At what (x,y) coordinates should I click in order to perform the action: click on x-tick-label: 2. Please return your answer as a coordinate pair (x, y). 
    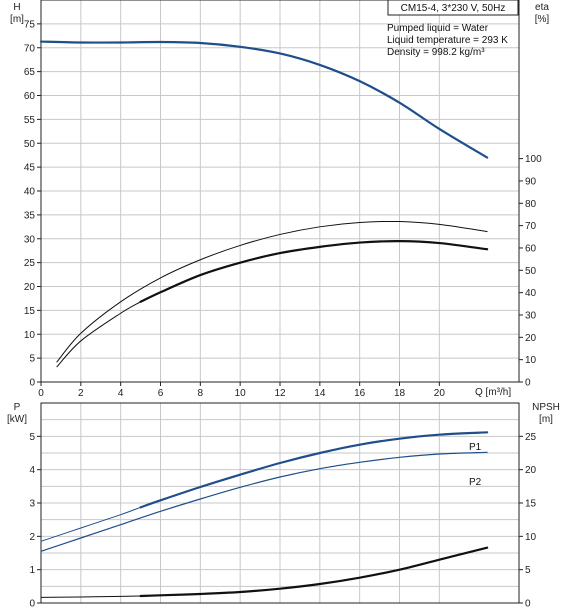
    Looking at the image, I should click on (81, 393).